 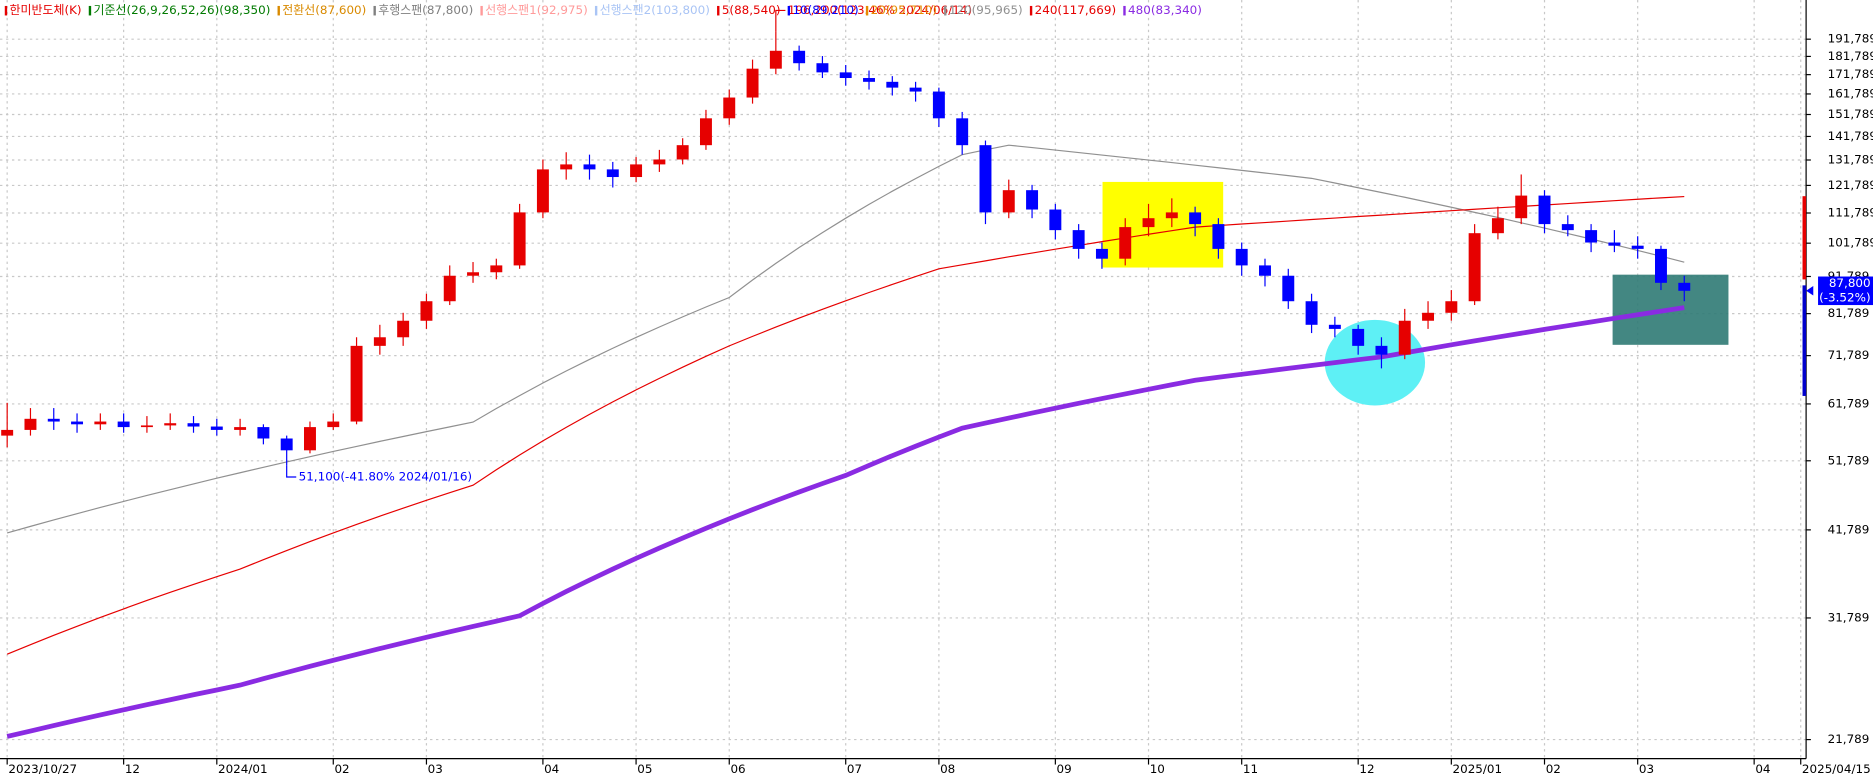 I want to click on y-tick-label: 31,789, so click(x=1849, y=617).